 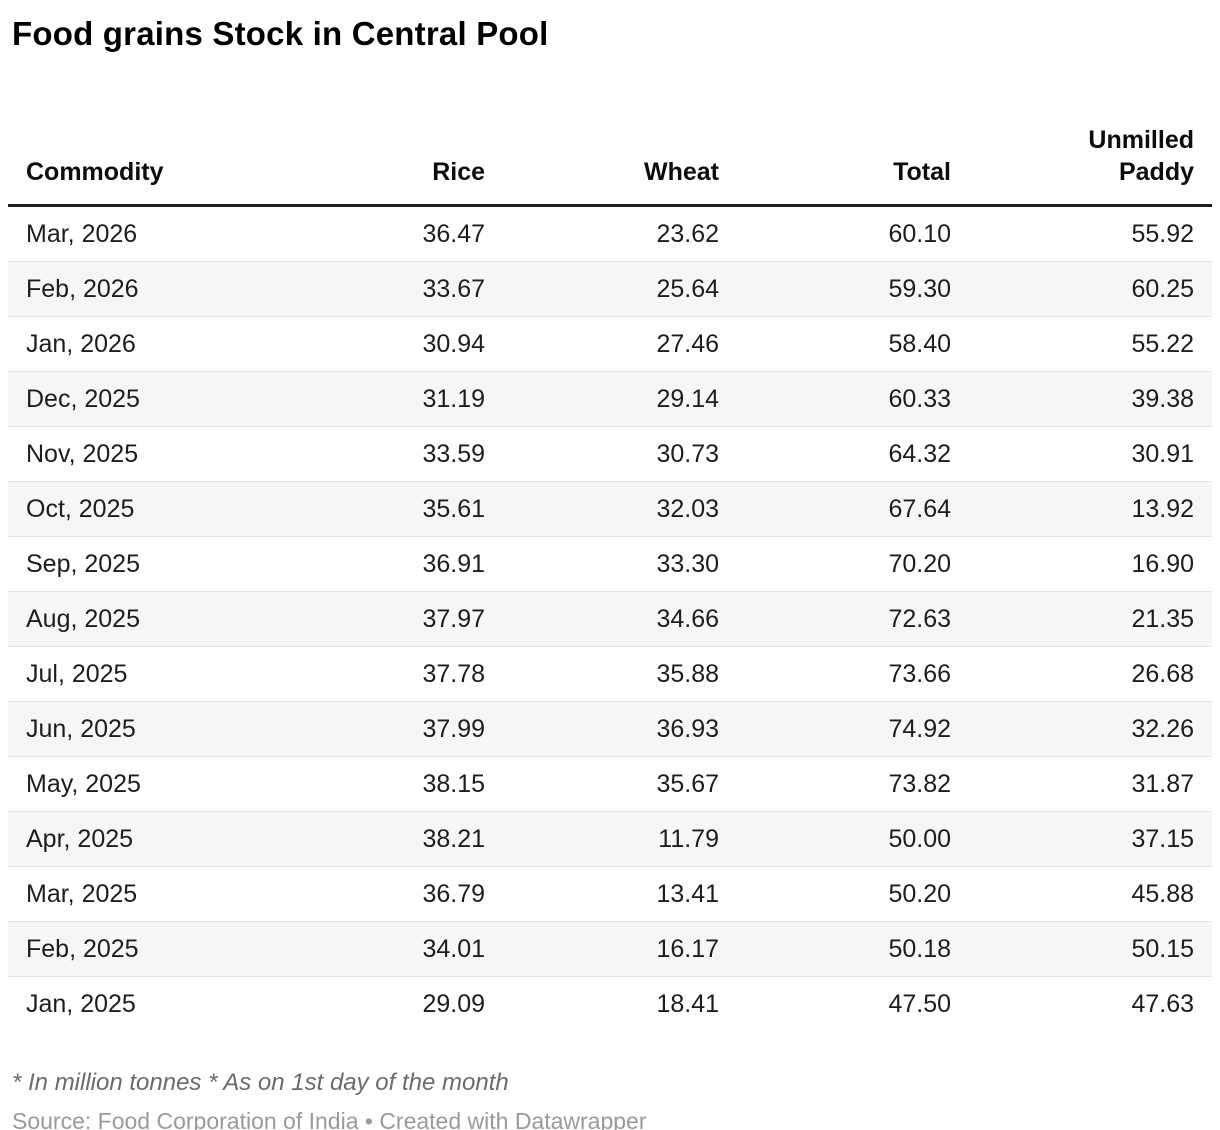 I want to click on page-title: Food grains Stock in Central Pool, so click(x=280, y=33).